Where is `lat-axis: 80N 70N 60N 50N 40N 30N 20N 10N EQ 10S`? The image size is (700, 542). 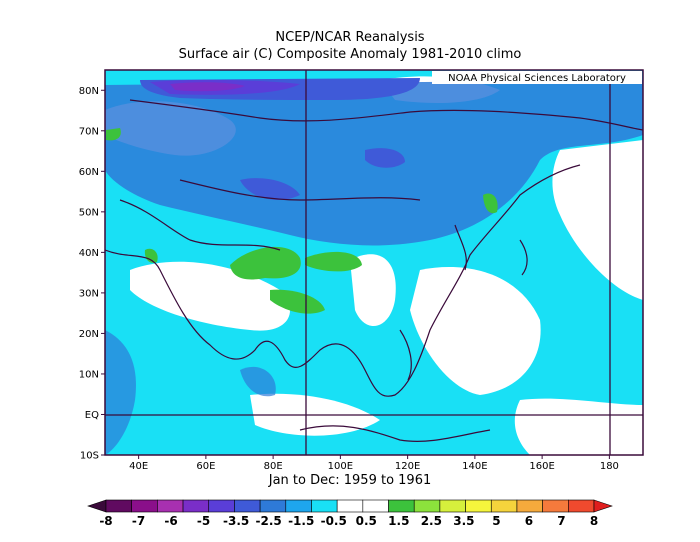 lat-axis: 80N 70N 60N 50N 40N 30N 20N 10N EQ 10S is located at coordinates (92, 274).